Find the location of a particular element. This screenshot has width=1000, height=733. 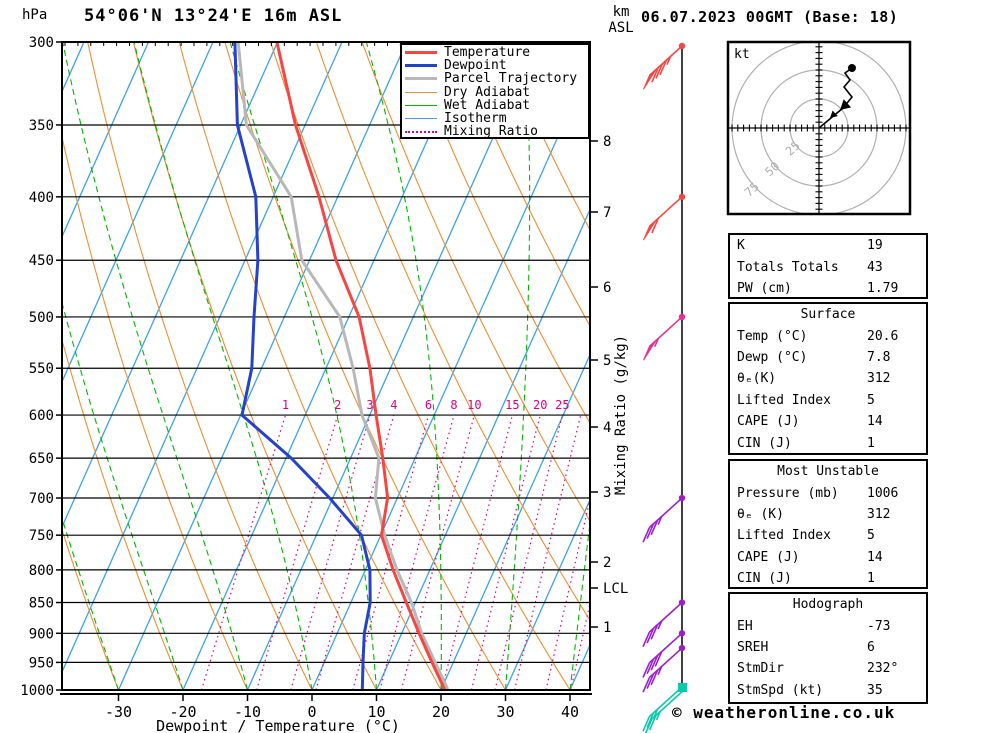

row-value: 19 is located at coordinates (875, 246).